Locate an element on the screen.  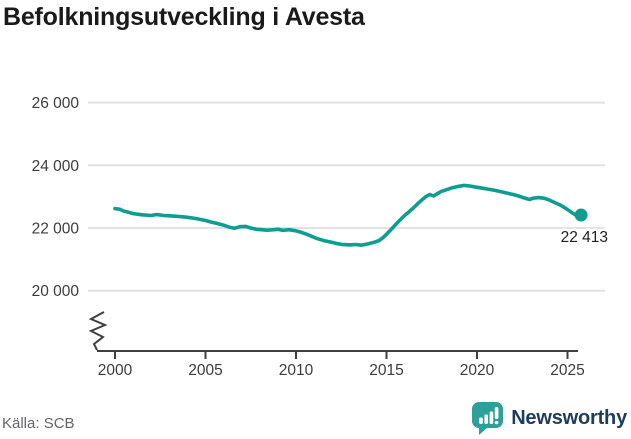
x-tick-label: 2025 is located at coordinates (567, 370).